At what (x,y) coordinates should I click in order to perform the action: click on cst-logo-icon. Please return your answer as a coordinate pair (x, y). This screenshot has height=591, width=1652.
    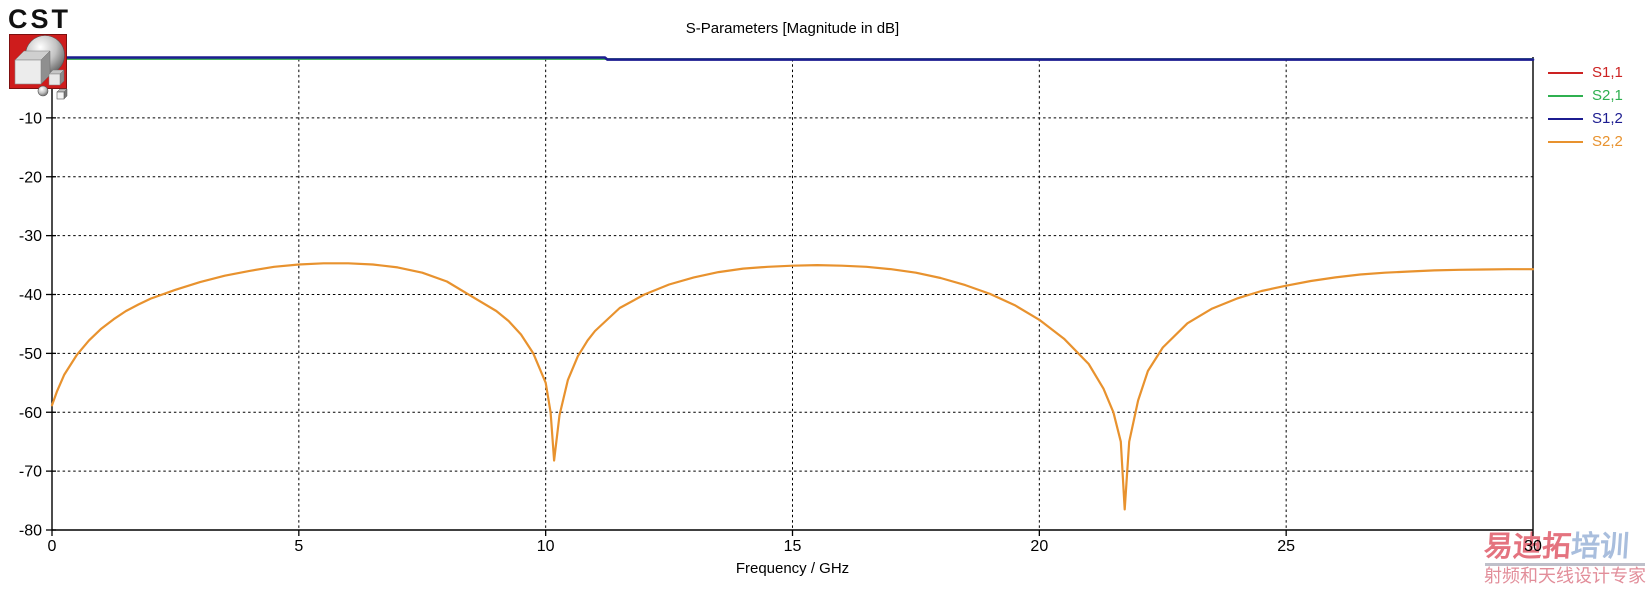
    Looking at the image, I should click on (38, 67).